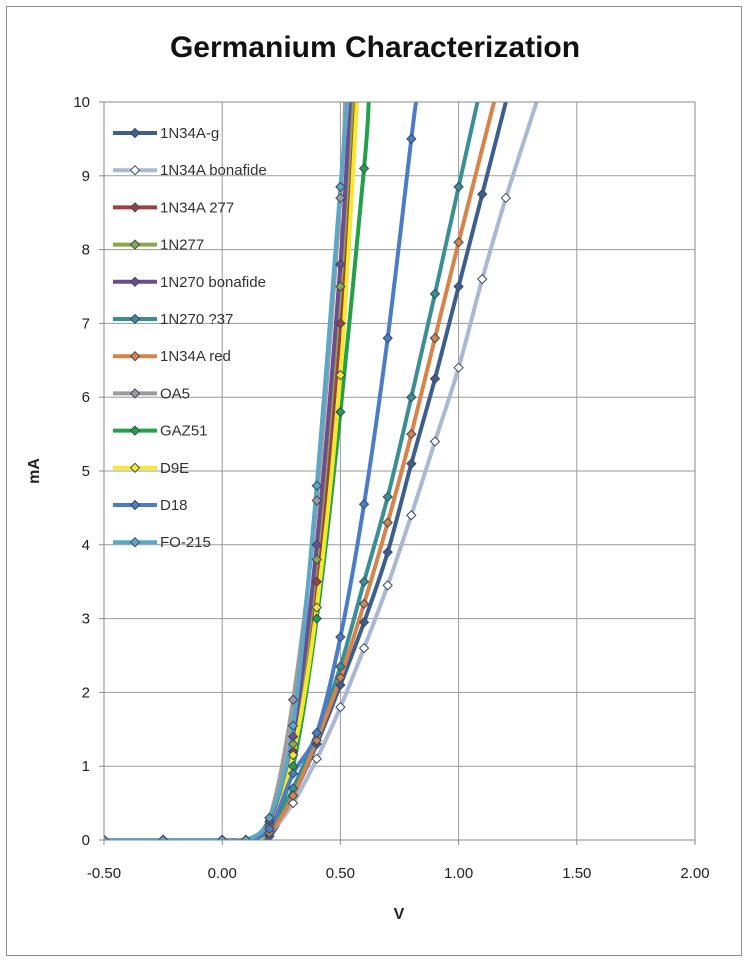 The width and height of the screenshot is (750, 964). What do you see at coordinates (150, 505) in the screenshot?
I see `legend-item-d18: D18` at bounding box center [150, 505].